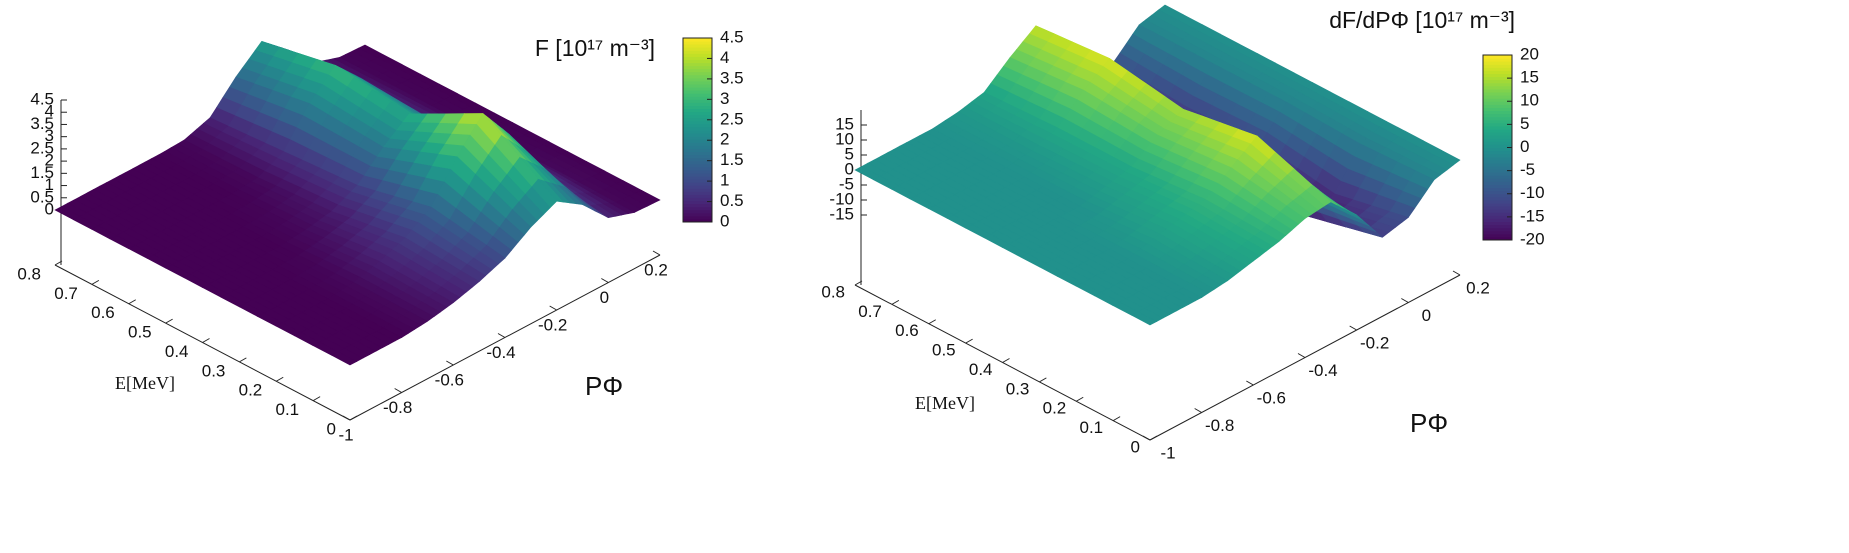 The width and height of the screenshot is (1849, 553). What do you see at coordinates (42, 98) in the screenshot?
I see `z-tick-label: 4.5` at bounding box center [42, 98].